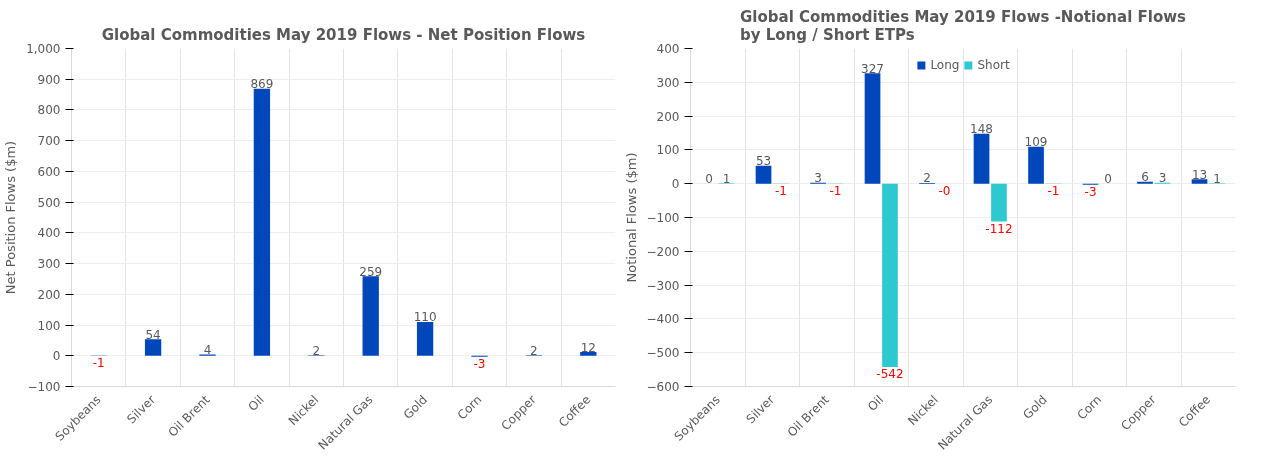 The width and height of the screenshot is (1279, 473). What do you see at coordinates (11, 217) in the screenshot?
I see `y-axis-title: Net Position Flows ($m)` at bounding box center [11, 217].